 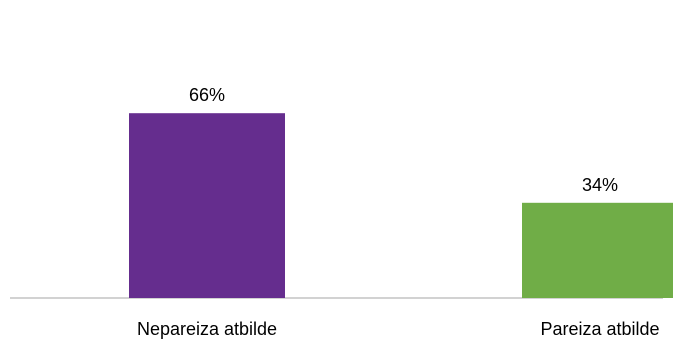 What do you see at coordinates (600, 185) in the screenshot?
I see `value-label-2: 34%` at bounding box center [600, 185].